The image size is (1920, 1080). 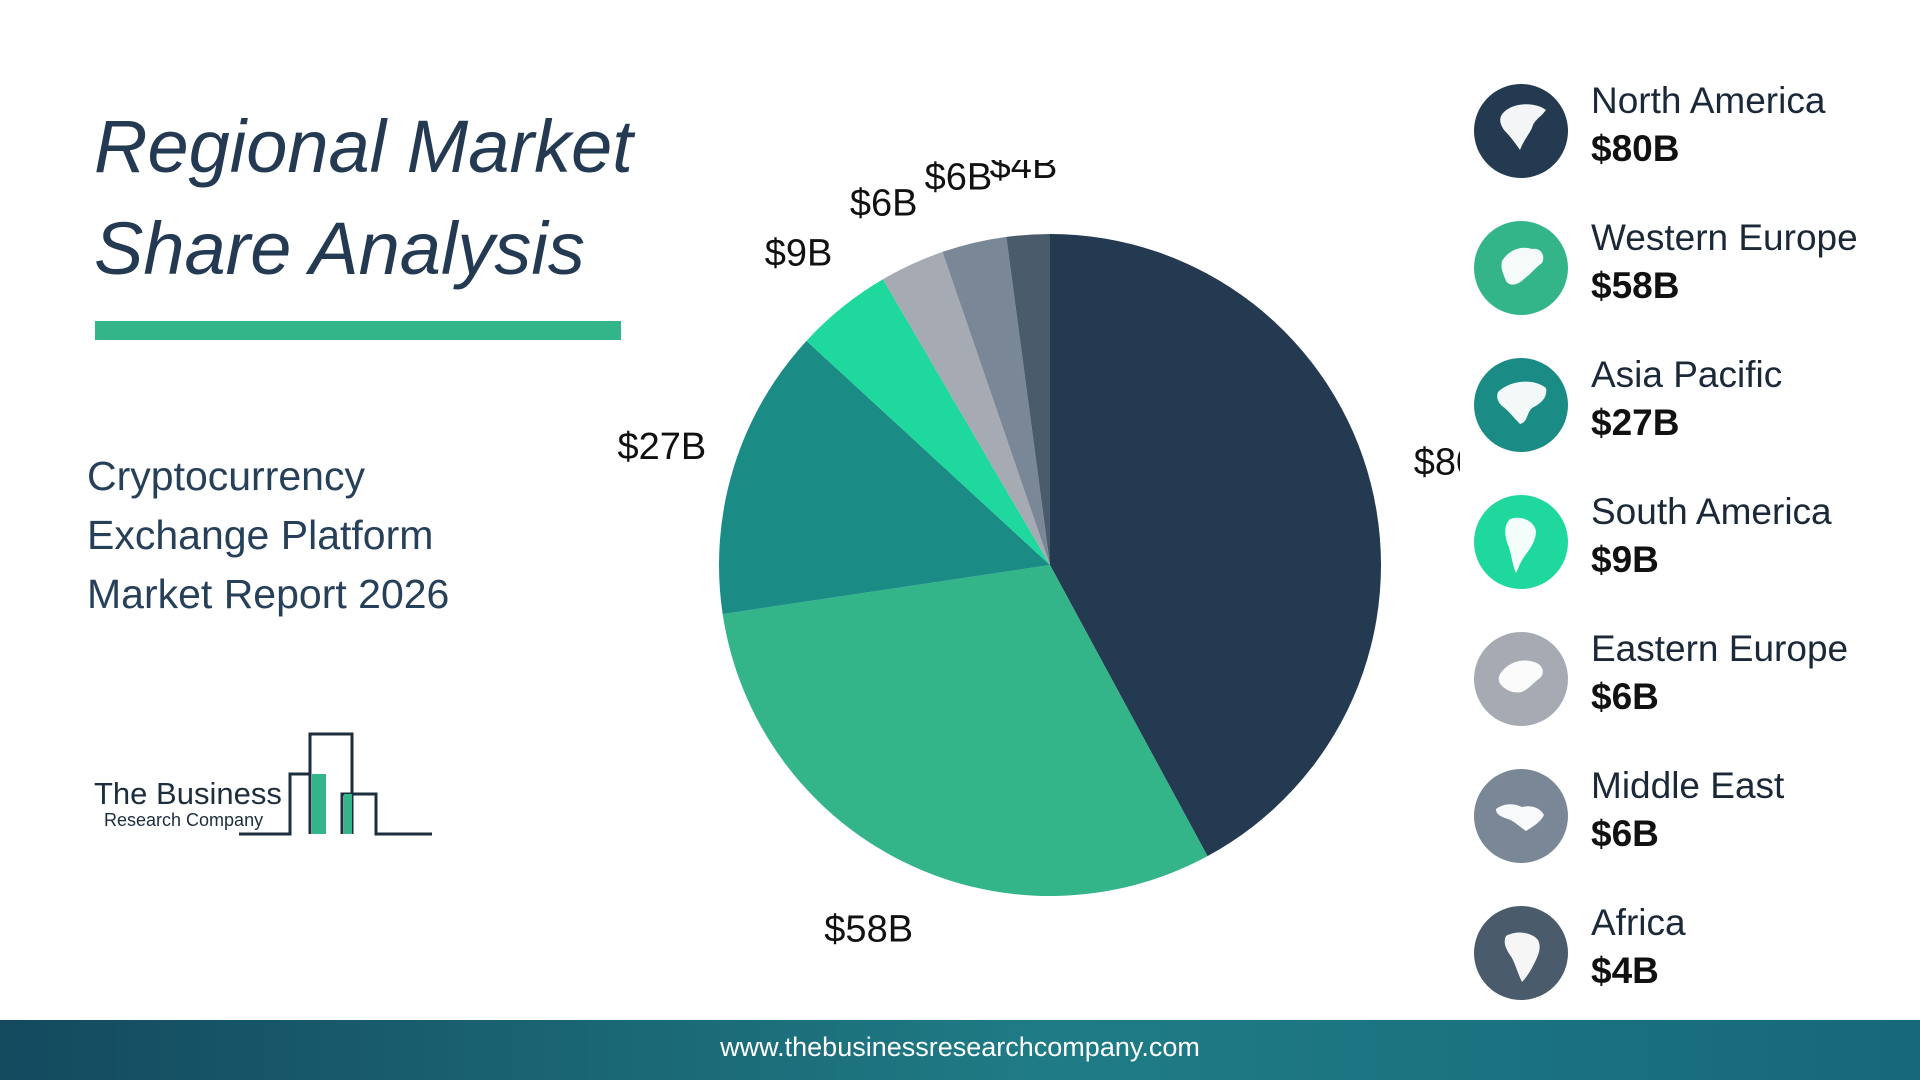 What do you see at coordinates (1625, 971) in the screenshot?
I see `legend-value: $4B` at bounding box center [1625, 971].